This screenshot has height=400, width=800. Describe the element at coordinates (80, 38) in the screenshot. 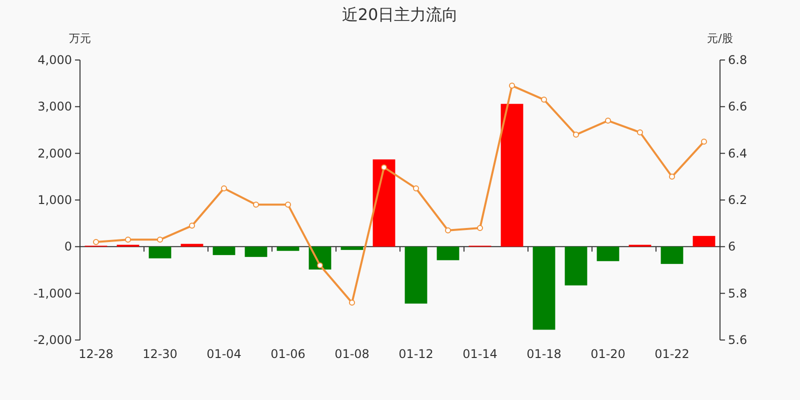

I see `y-axis-title: 万元` at that location.